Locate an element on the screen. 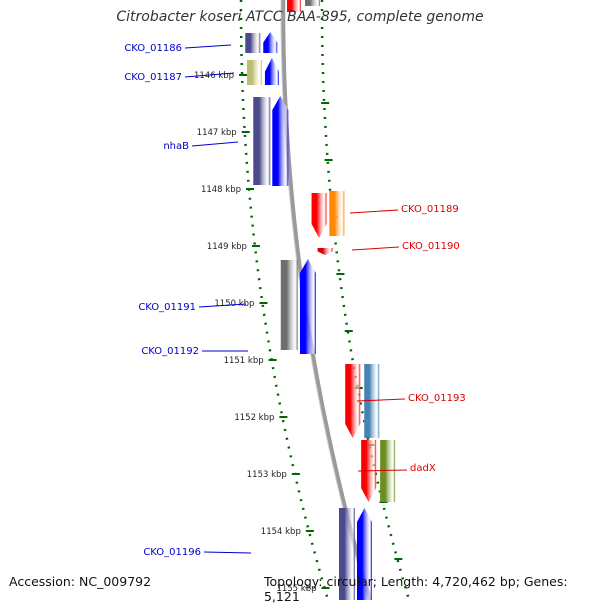 Image resolution: width=600 pixels, height=604 pixels. accession-text: Accession: NC_009792 is located at coordinates (80, 581).